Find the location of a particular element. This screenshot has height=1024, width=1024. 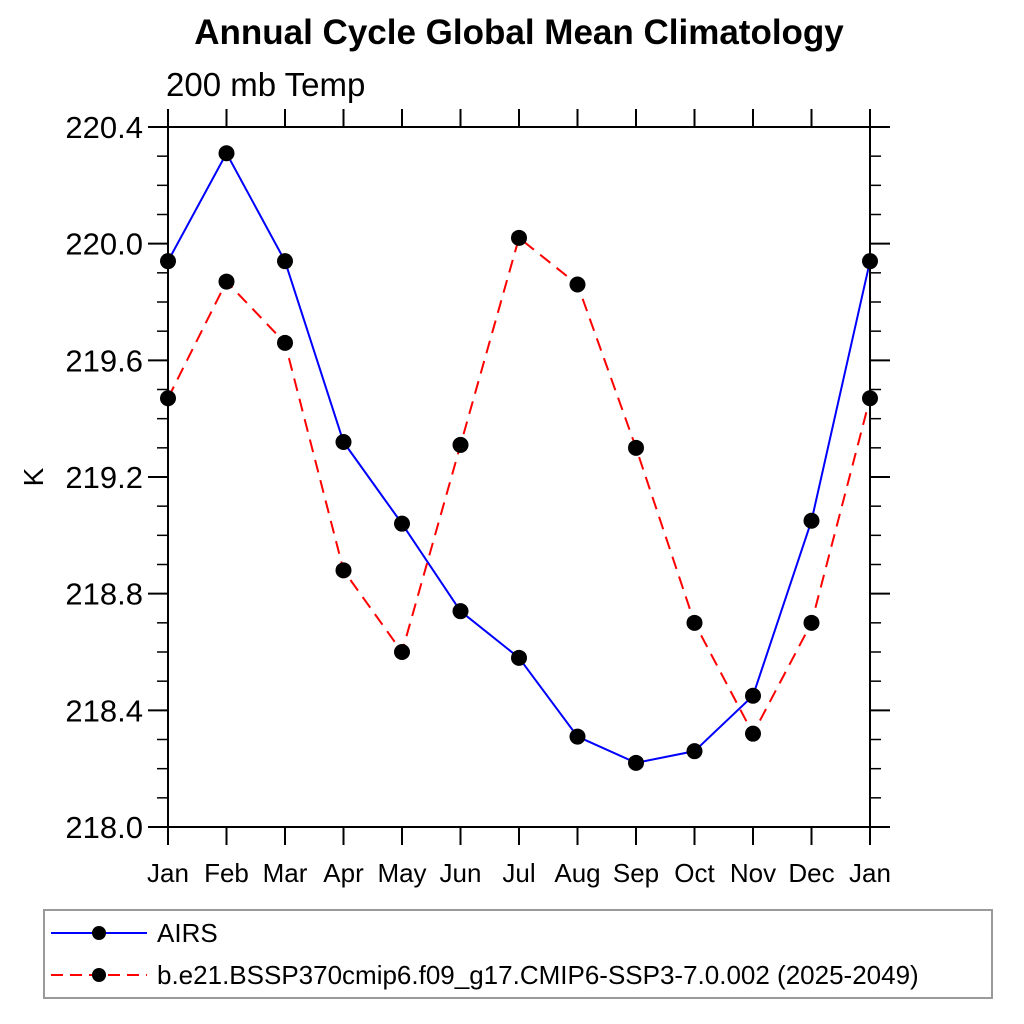

x-tick-label: May is located at coordinates (401, 873).